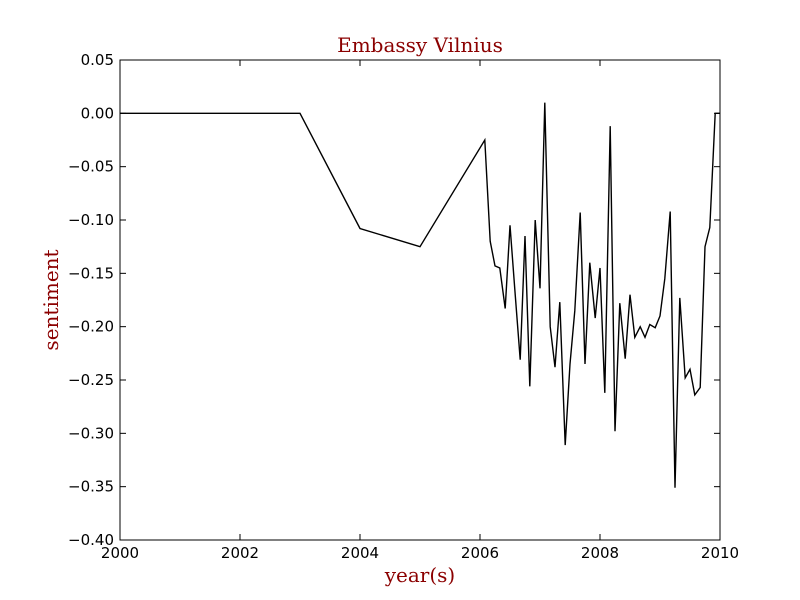  Describe the element at coordinates (420, 45) in the screenshot. I see `chart-title: Embassy Vilnius` at that location.